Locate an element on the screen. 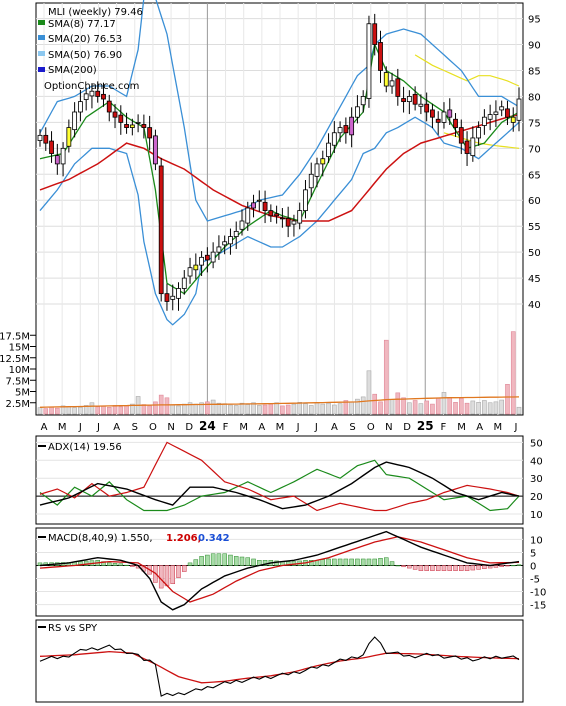 The height and width of the screenshot is (706, 566). price-tick-label: 95 is located at coordinates (534, 20).